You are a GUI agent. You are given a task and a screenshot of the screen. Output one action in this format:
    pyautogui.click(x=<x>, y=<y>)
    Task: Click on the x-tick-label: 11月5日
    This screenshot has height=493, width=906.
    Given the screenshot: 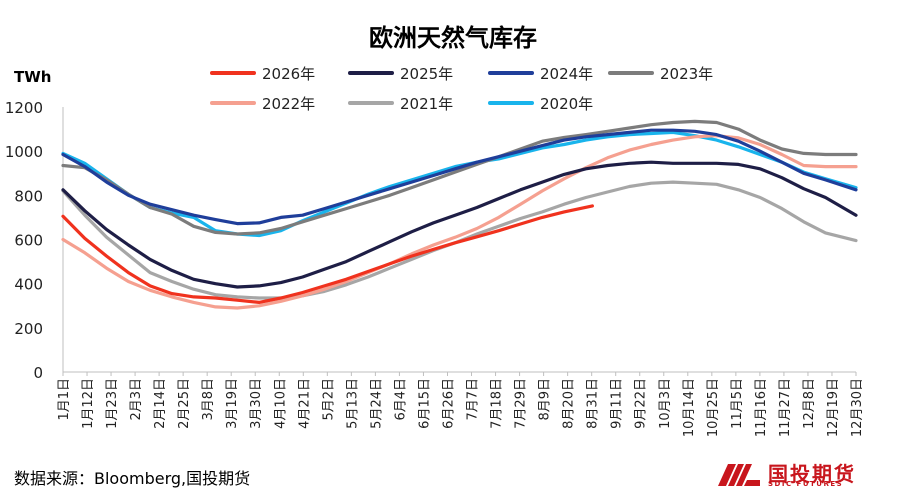 What is the action you would take?
    pyautogui.click(x=737, y=403)
    